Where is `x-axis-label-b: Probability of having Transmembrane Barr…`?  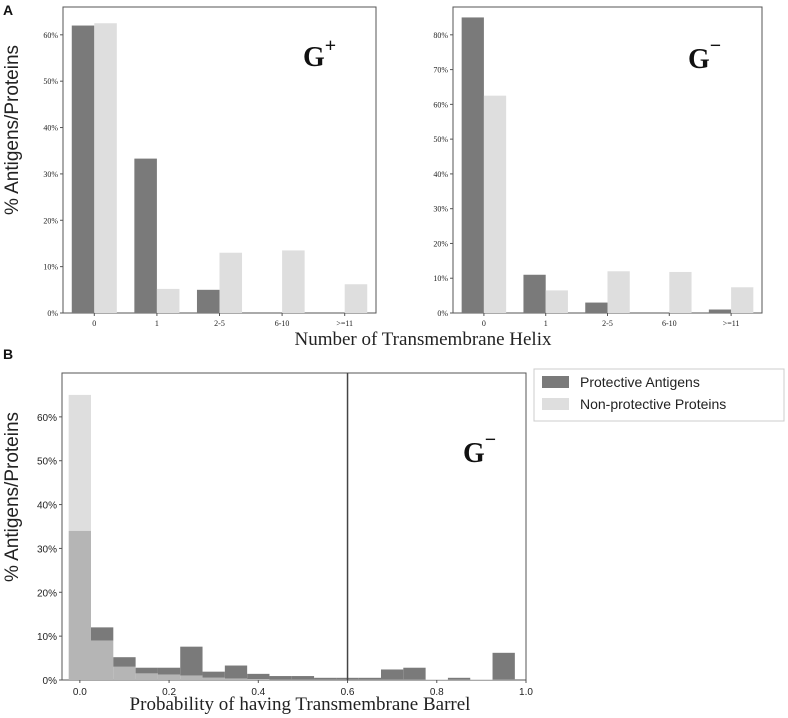 x-axis-label-b: Probability of having Transmembrane Barr… is located at coordinates (300, 704).